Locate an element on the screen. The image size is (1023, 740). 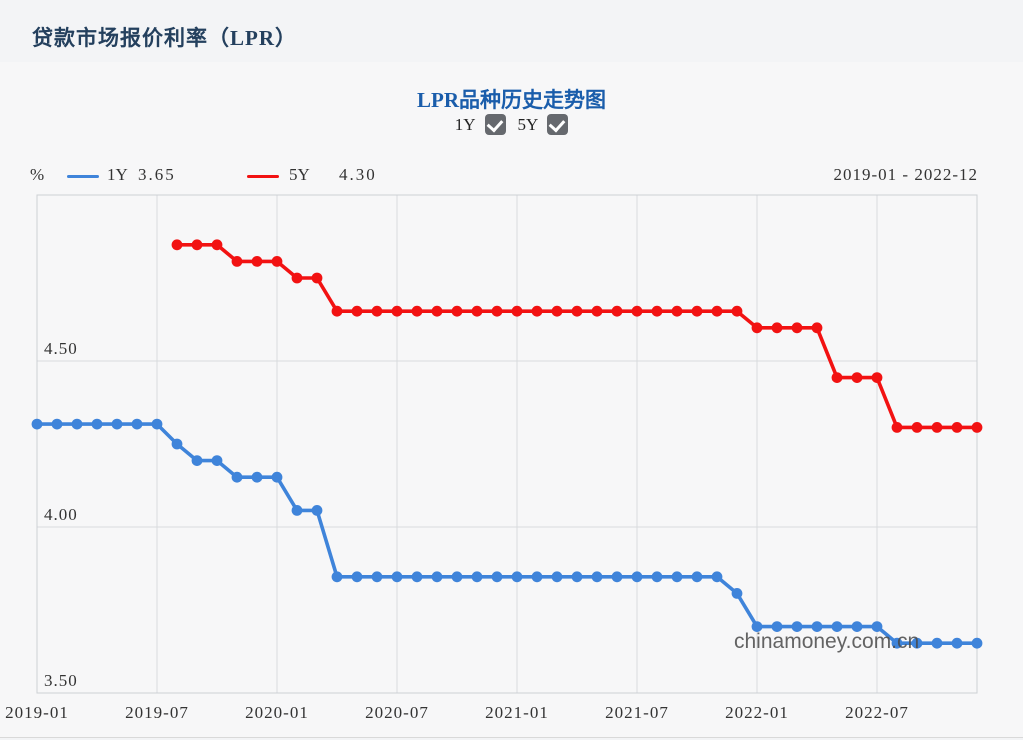
x-tick-label: 2020-01 is located at coordinates (277, 712).